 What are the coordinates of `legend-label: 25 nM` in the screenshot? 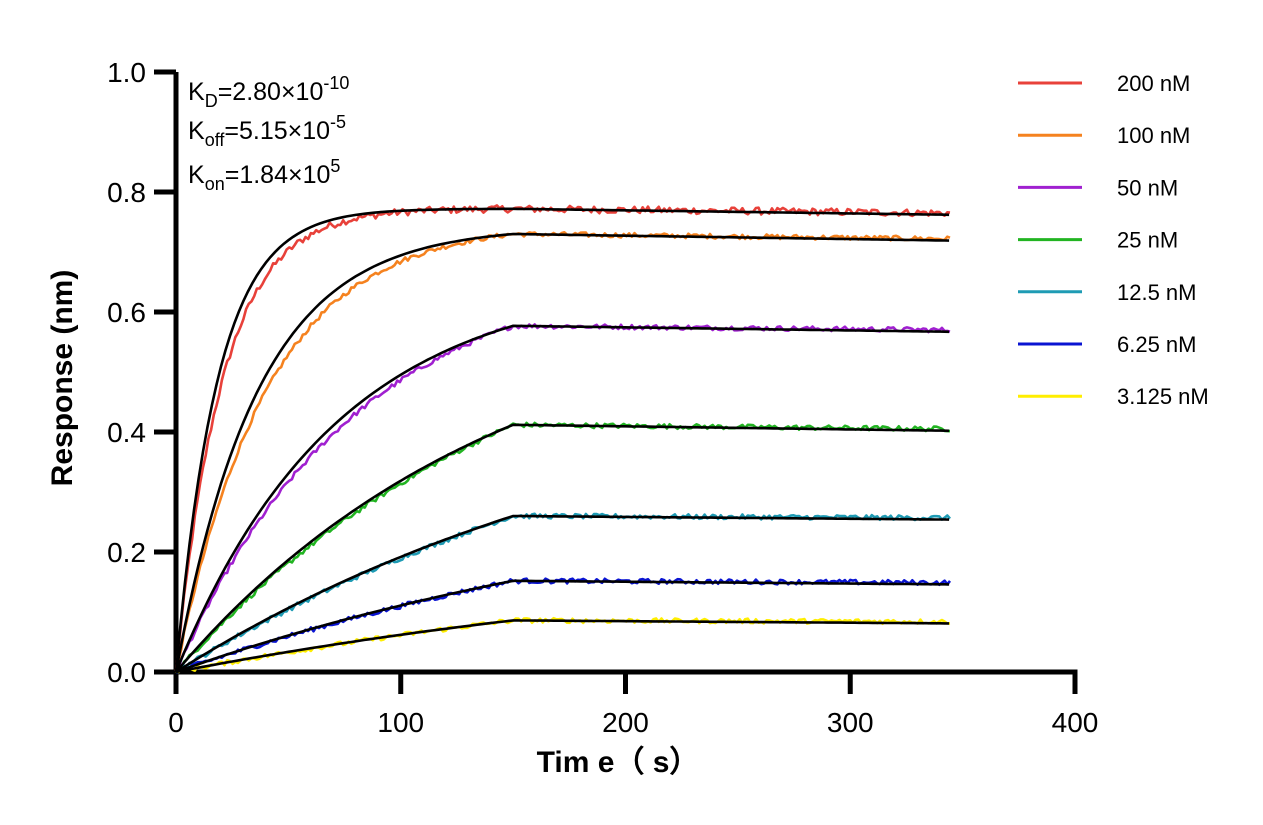 It's located at (1147, 240).